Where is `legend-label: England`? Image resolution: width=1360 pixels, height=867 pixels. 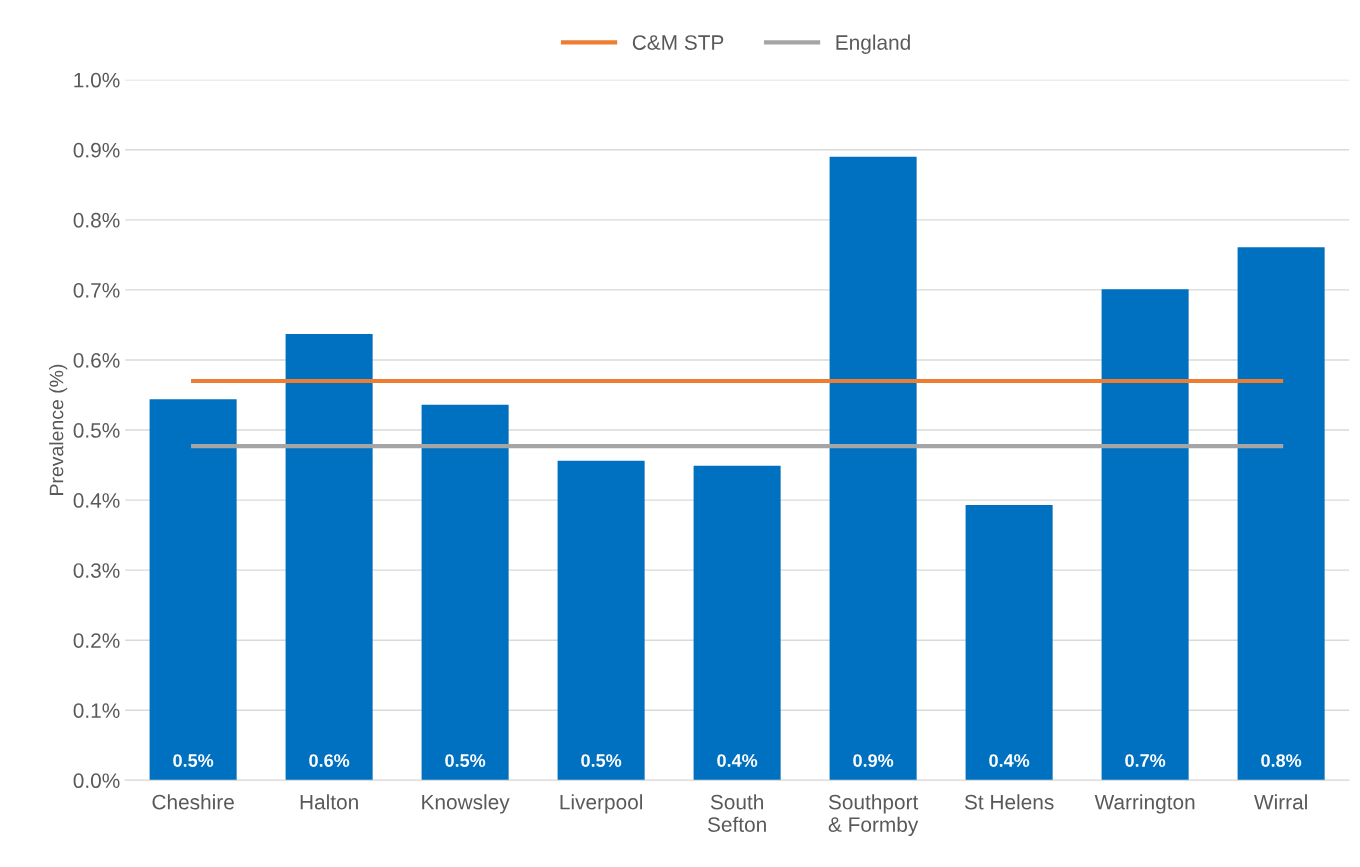 legend-label: England is located at coordinates (873, 44).